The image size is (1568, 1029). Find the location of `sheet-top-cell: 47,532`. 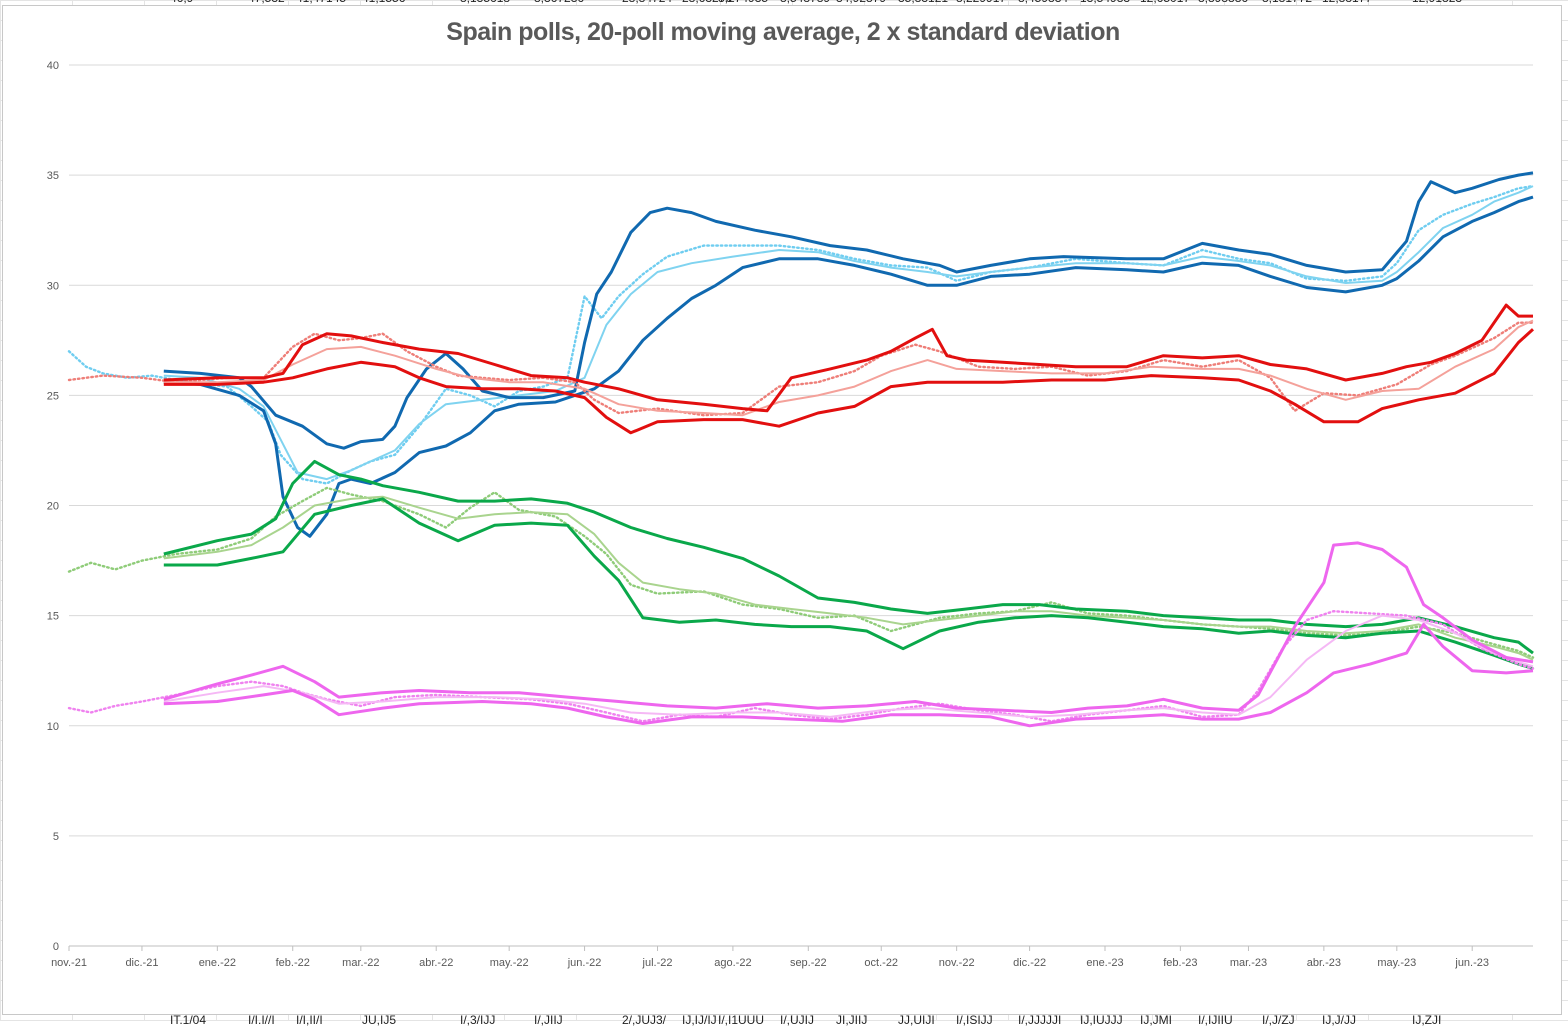

sheet-top-cell: 47,532 is located at coordinates (266, 2).